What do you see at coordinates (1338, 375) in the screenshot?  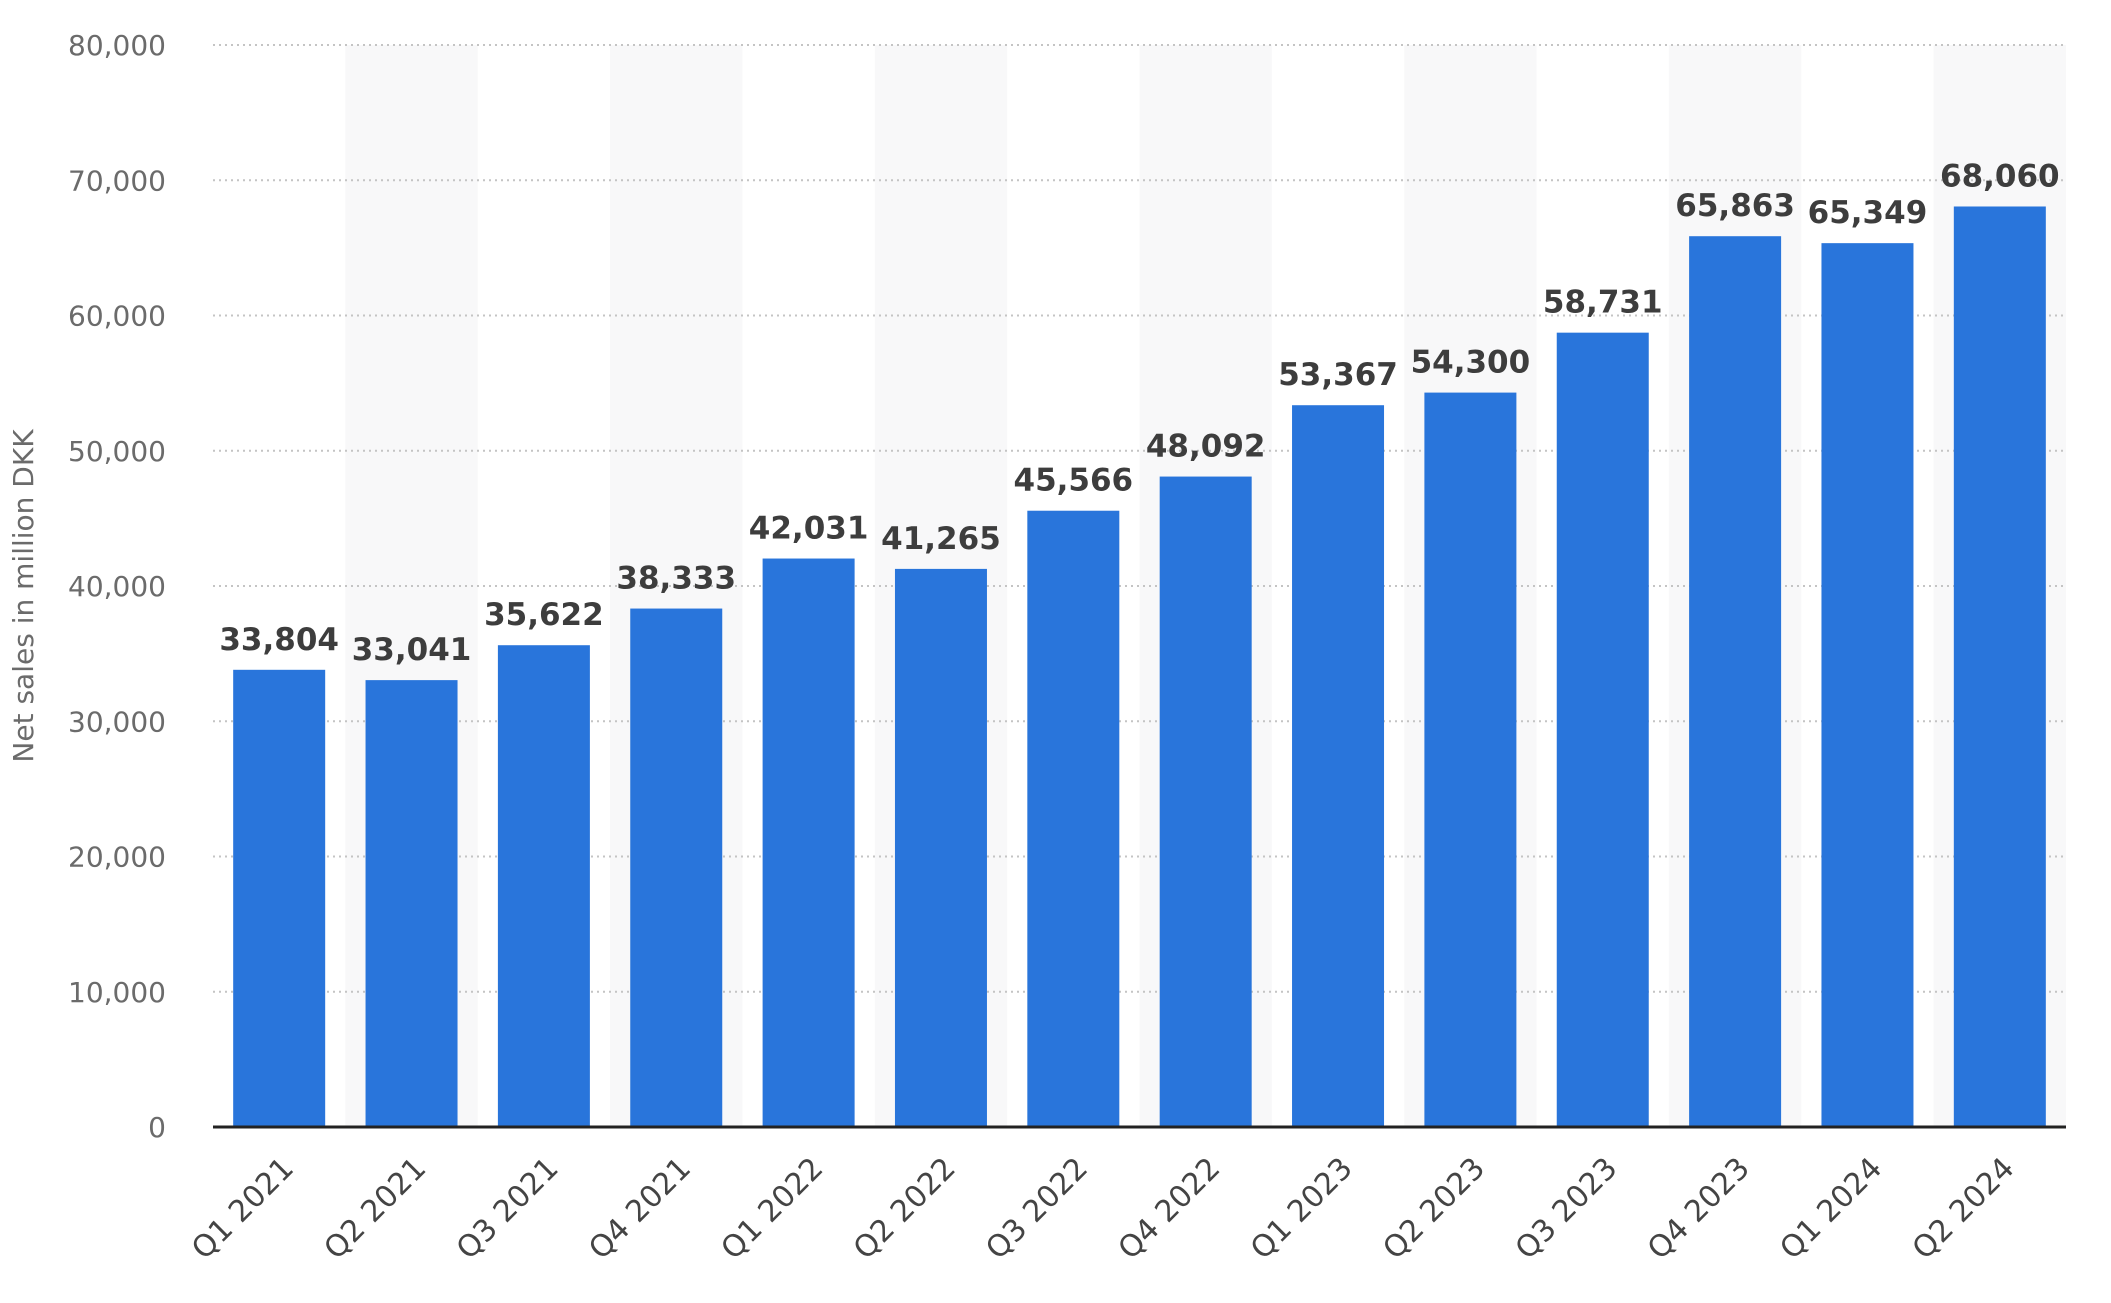 I see `value-label: 53,367` at bounding box center [1338, 375].